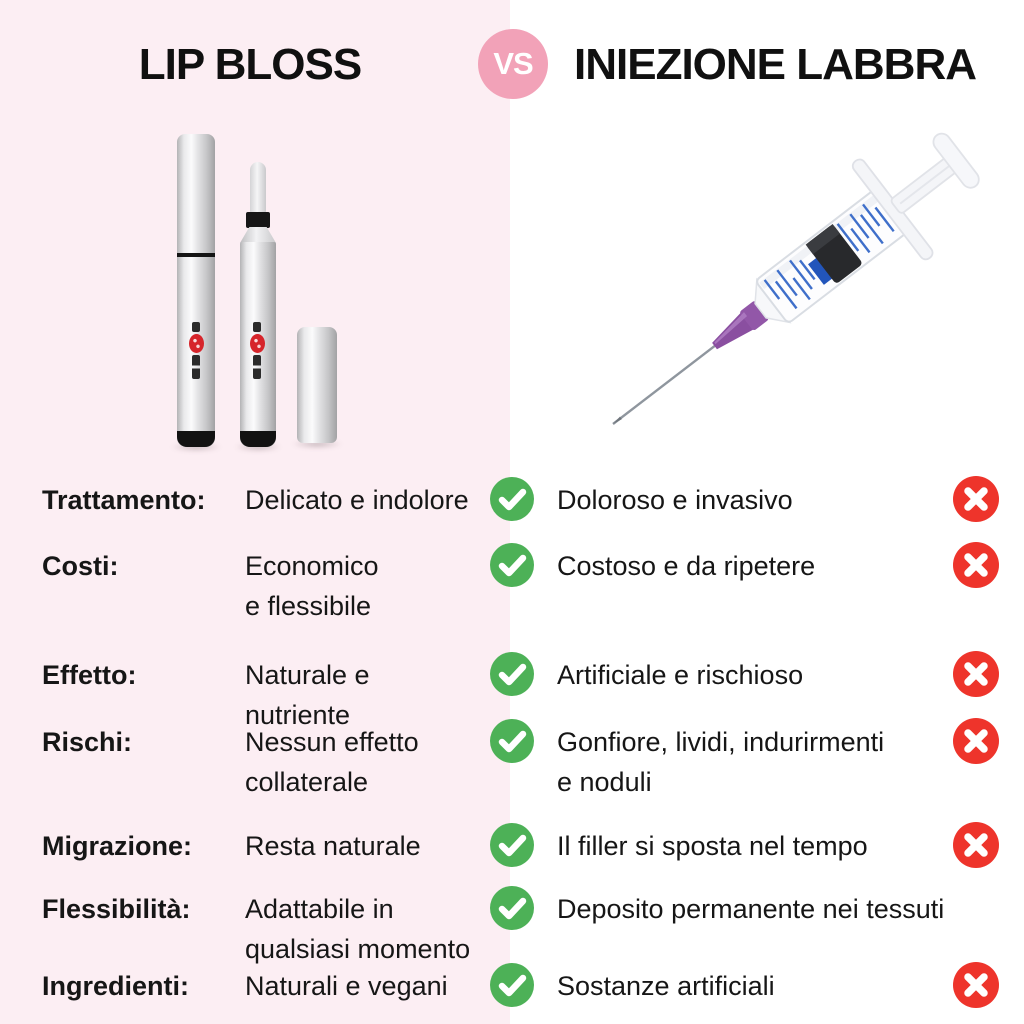  Describe the element at coordinates (124, 500) in the screenshot. I see `row-label: Trattamento:` at that location.